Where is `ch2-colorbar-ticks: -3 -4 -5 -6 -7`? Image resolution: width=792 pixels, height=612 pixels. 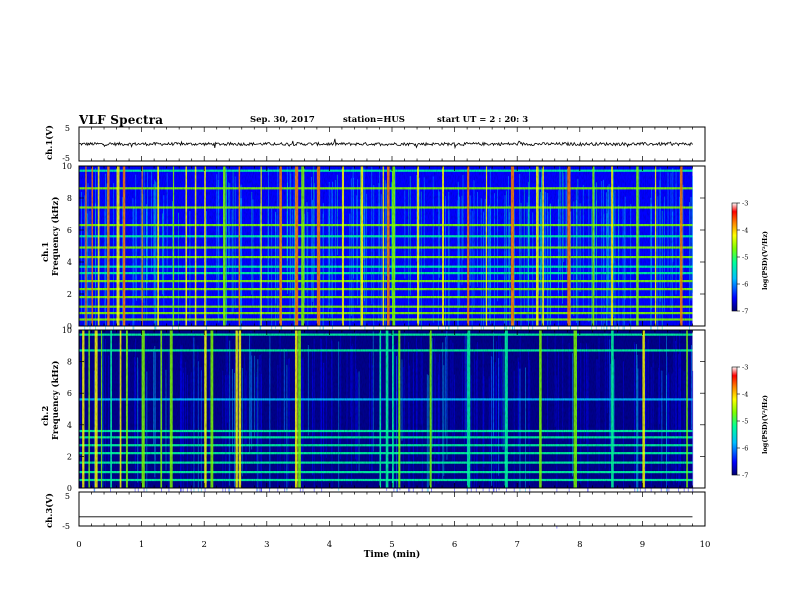 ch2-colorbar-ticks: -3 -4 -5 -6 -7 is located at coordinates (742, 422).